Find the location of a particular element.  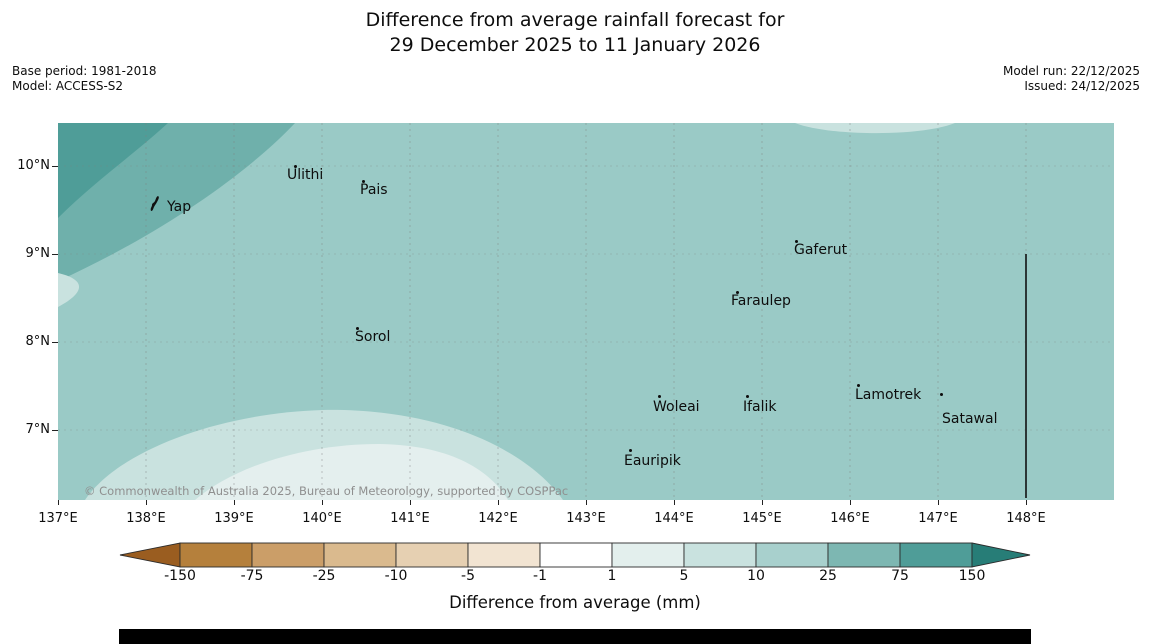

x-tick-label: 138°E is located at coordinates (146, 518).